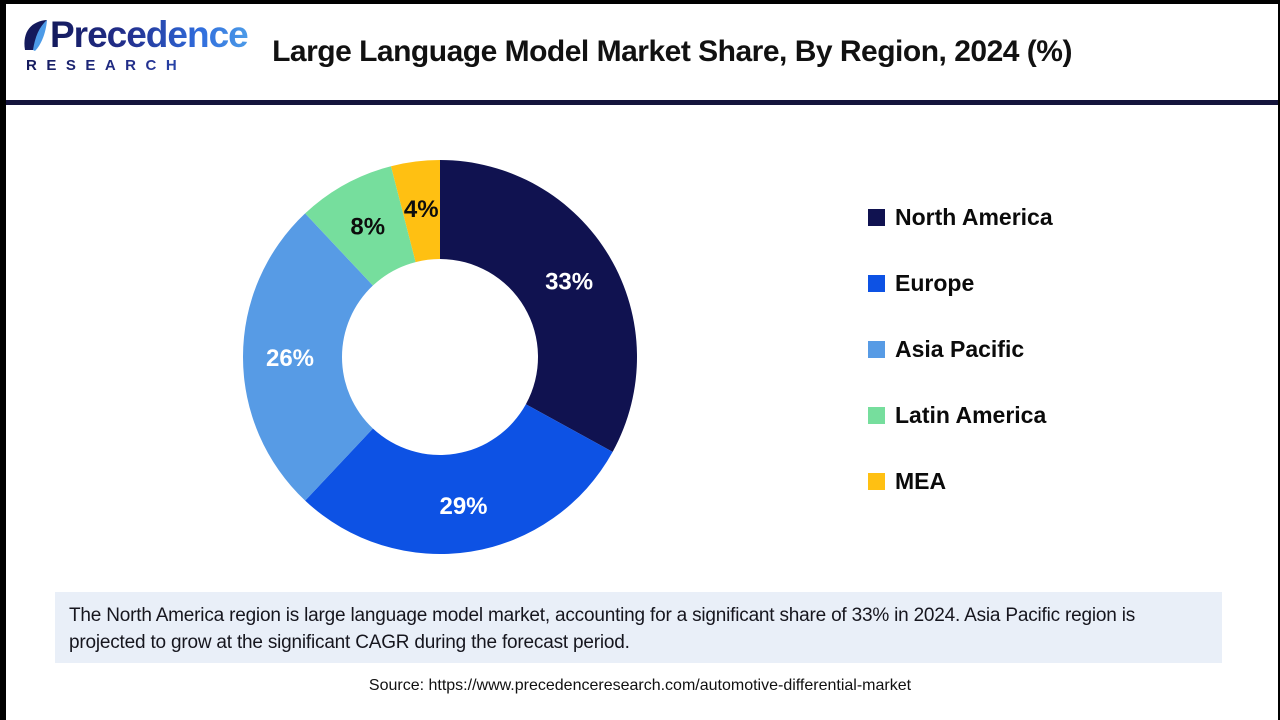 This screenshot has height=720, width=1280. I want to click on legend-label: MEA, so click(921, 480).